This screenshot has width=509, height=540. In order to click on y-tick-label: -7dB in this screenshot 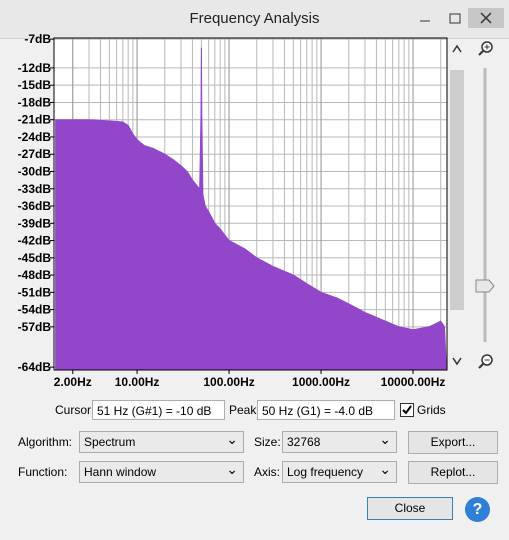, I will do `click(37, 39)`.